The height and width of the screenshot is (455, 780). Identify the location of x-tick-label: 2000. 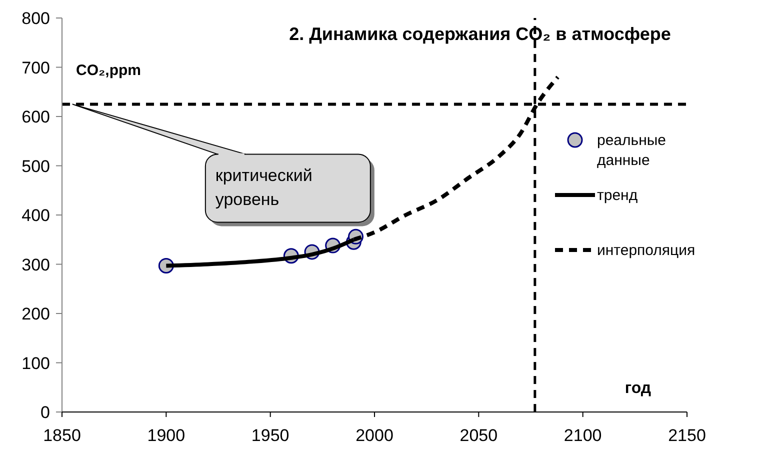
(375, 435).